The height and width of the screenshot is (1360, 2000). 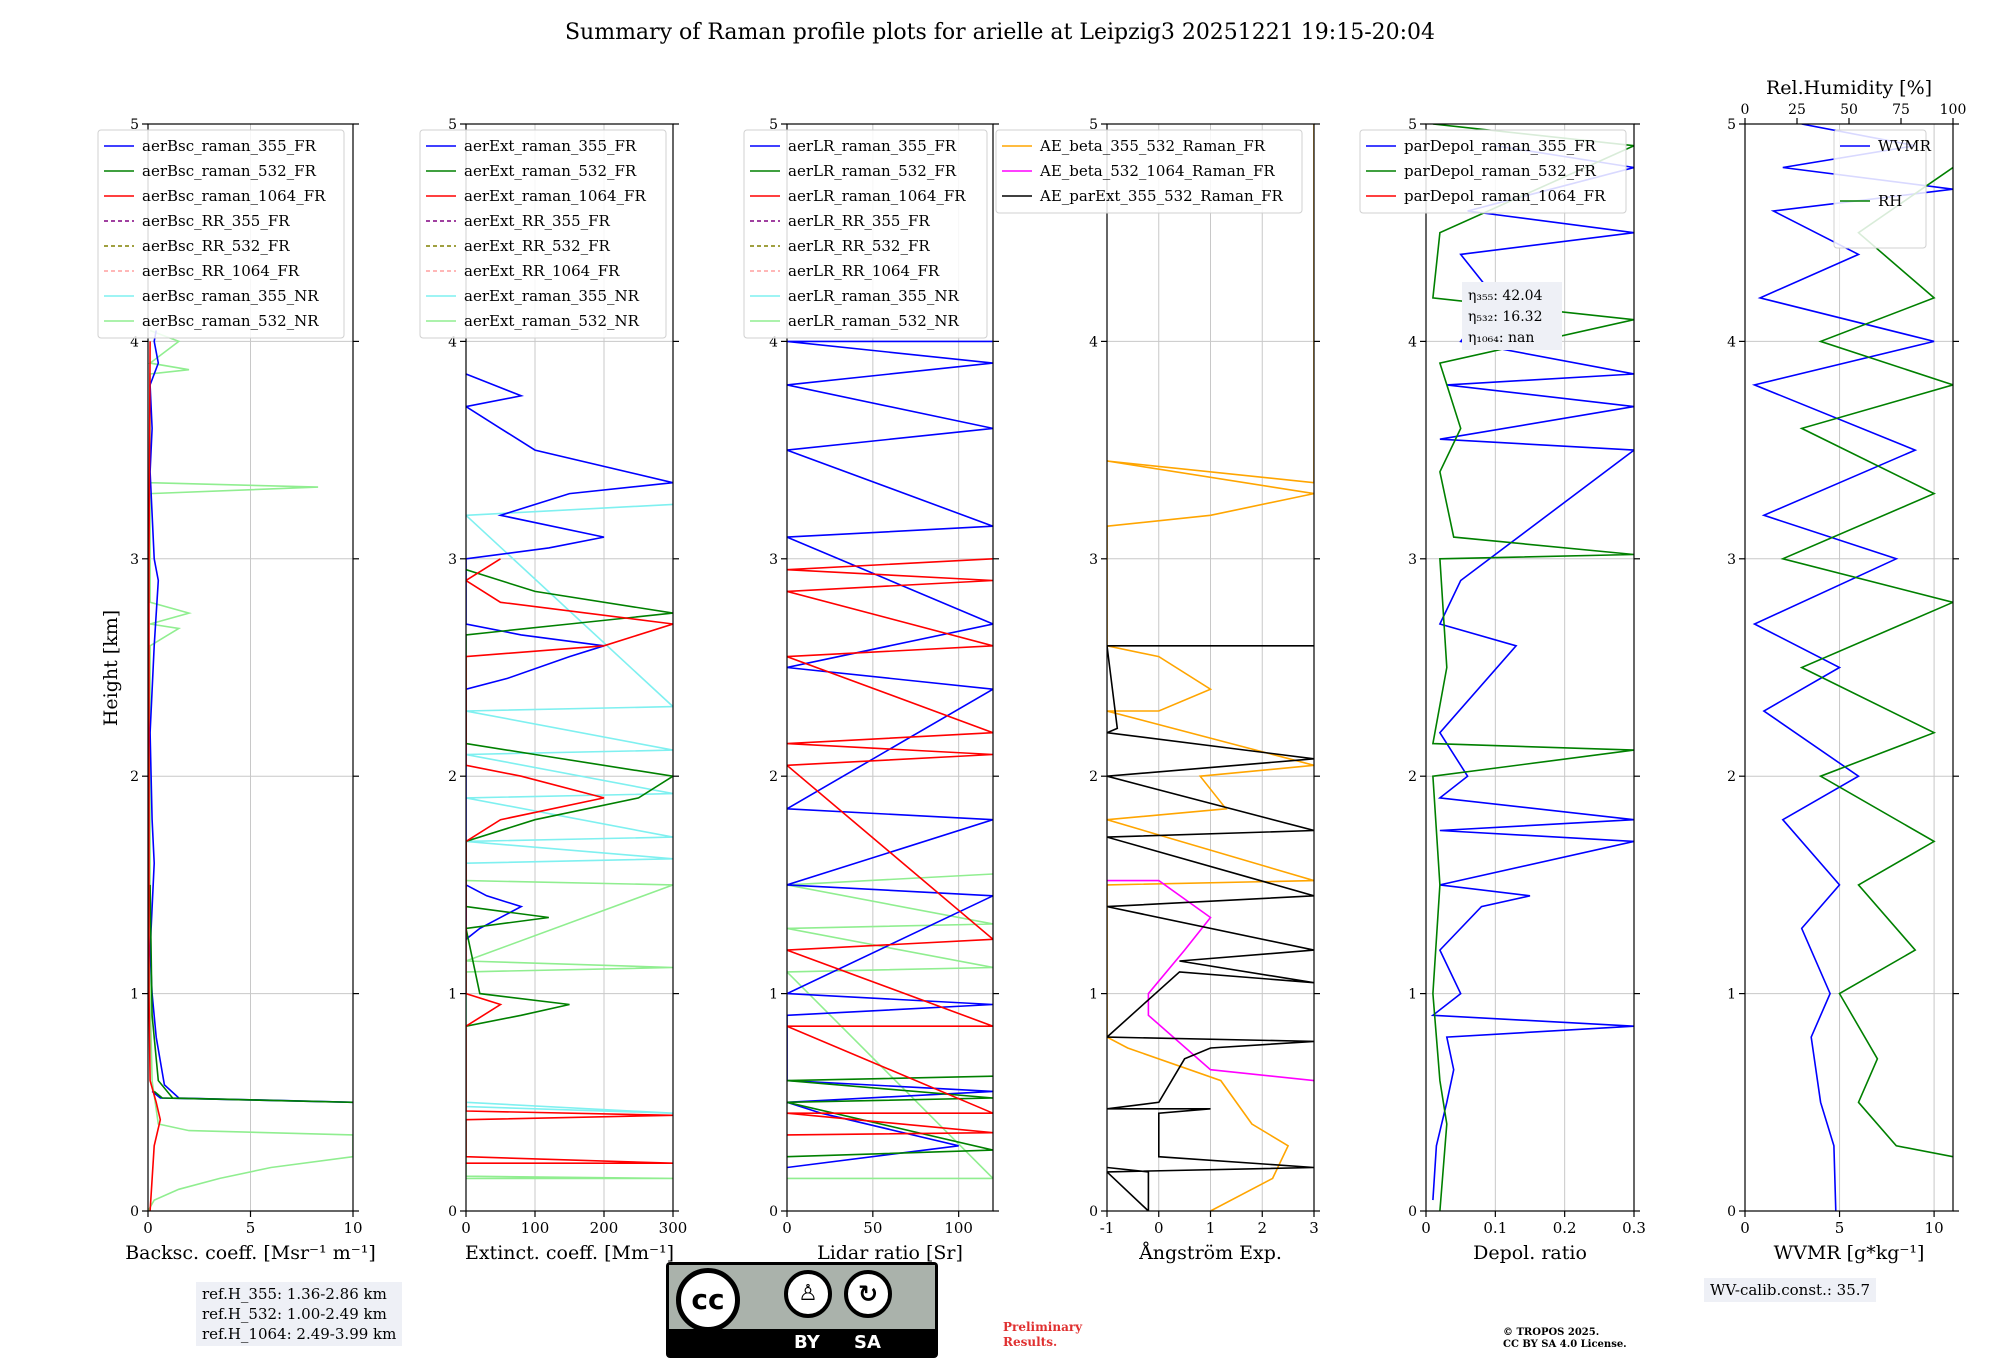 I want to click on ref-height-355: ref.H_355: 1.36-2.86 km, so click(x=294, y=1294).